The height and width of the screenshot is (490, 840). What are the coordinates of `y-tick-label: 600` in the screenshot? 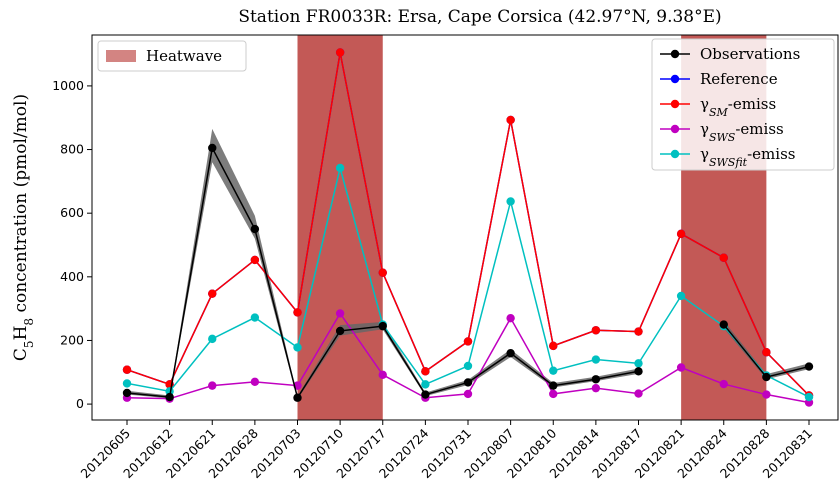 It's located at (72, 212).